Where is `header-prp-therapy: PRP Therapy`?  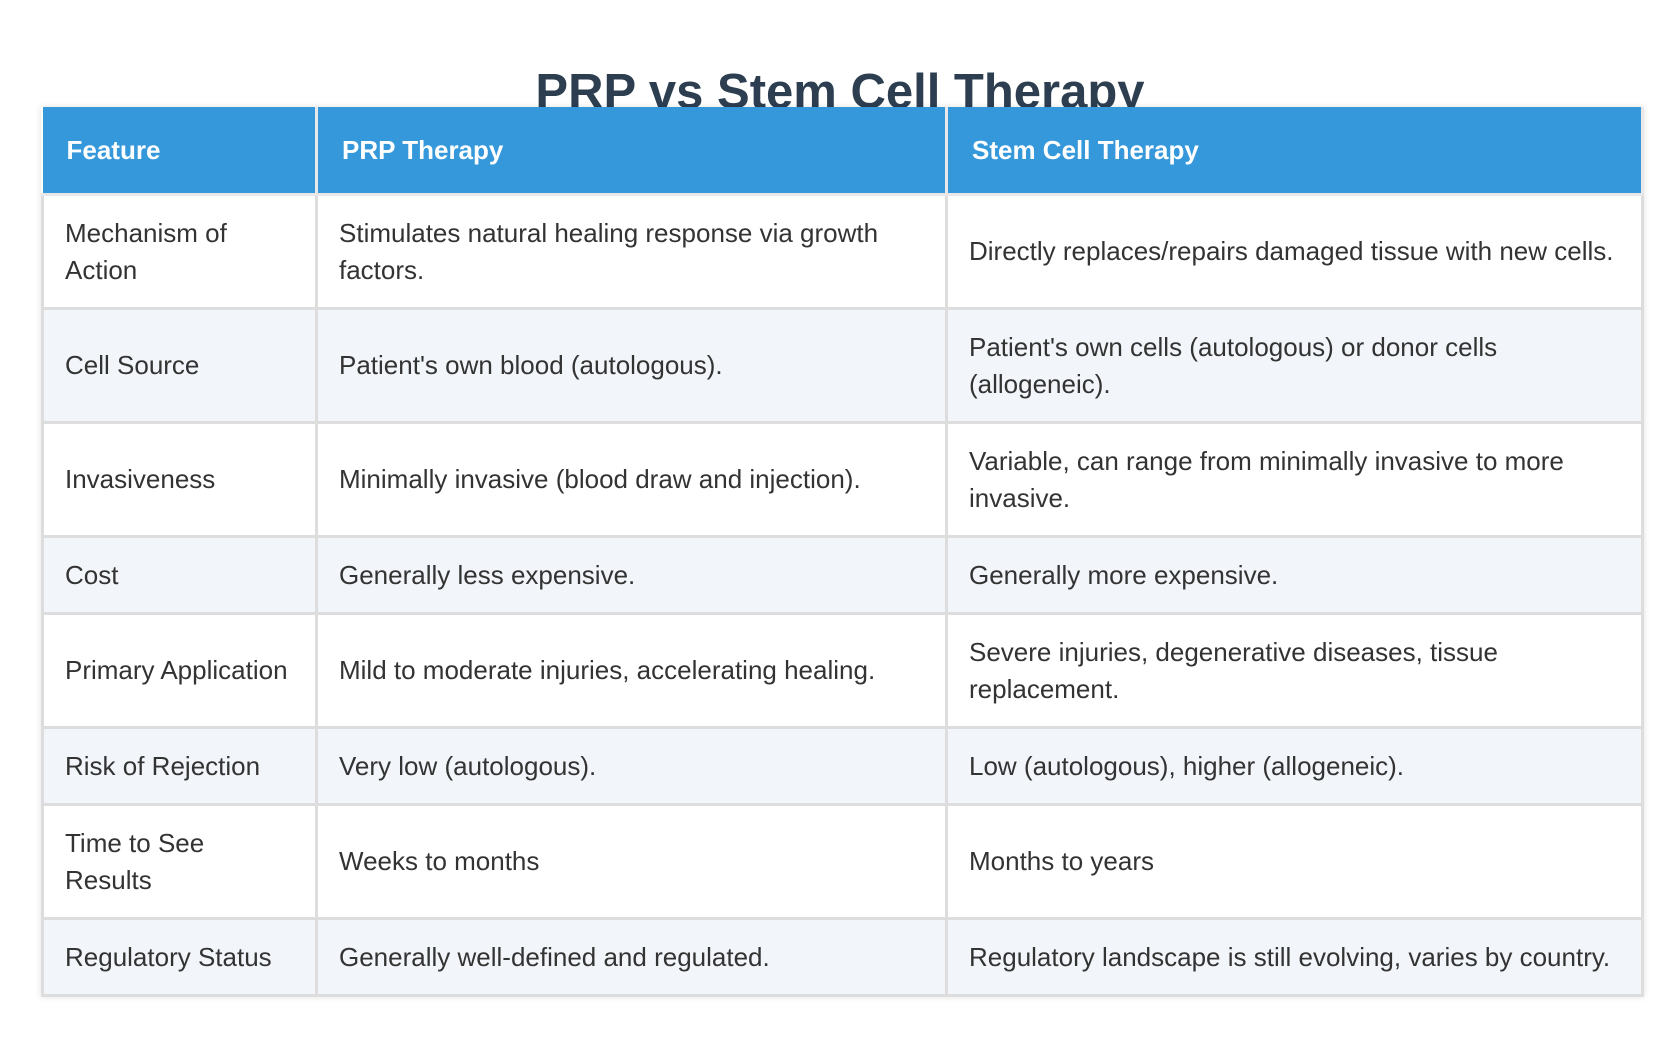 header-prp-therapy: PRP Therapy is located at coordinates (632, 151).